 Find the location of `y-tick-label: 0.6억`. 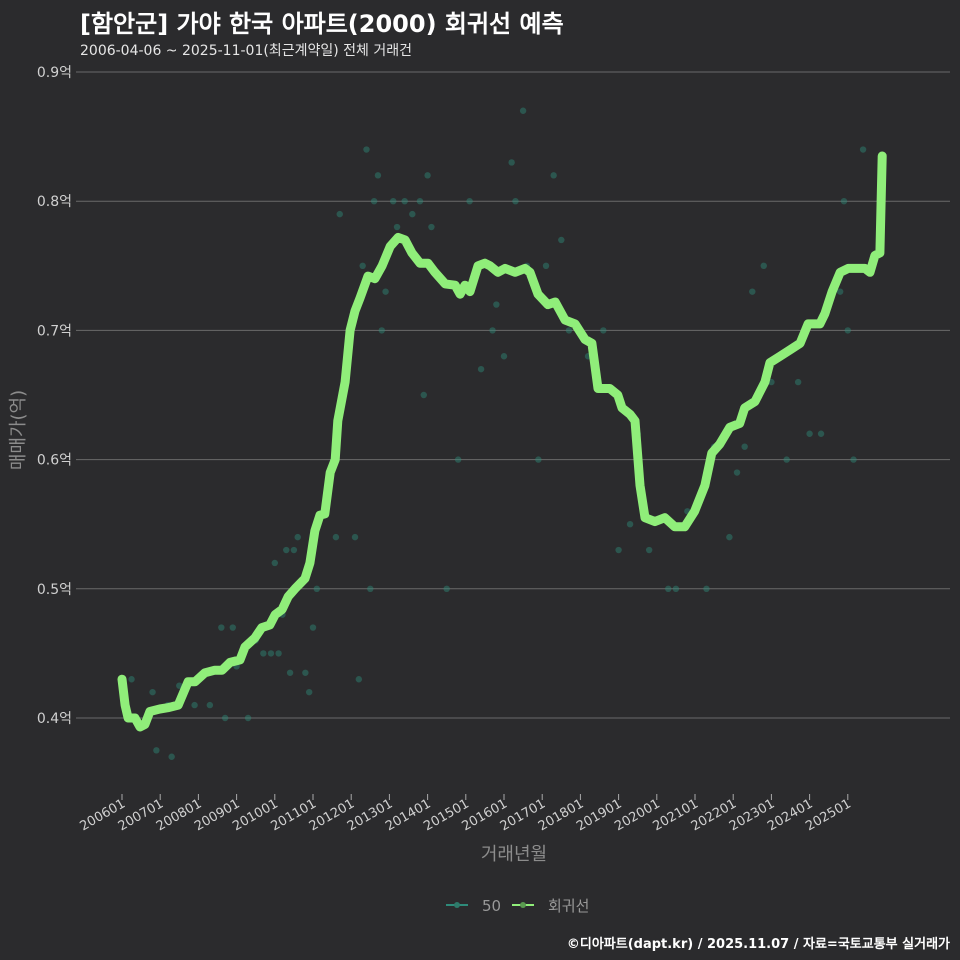

y-tick-label: 0.6억 is located at coordinates (54, 461).